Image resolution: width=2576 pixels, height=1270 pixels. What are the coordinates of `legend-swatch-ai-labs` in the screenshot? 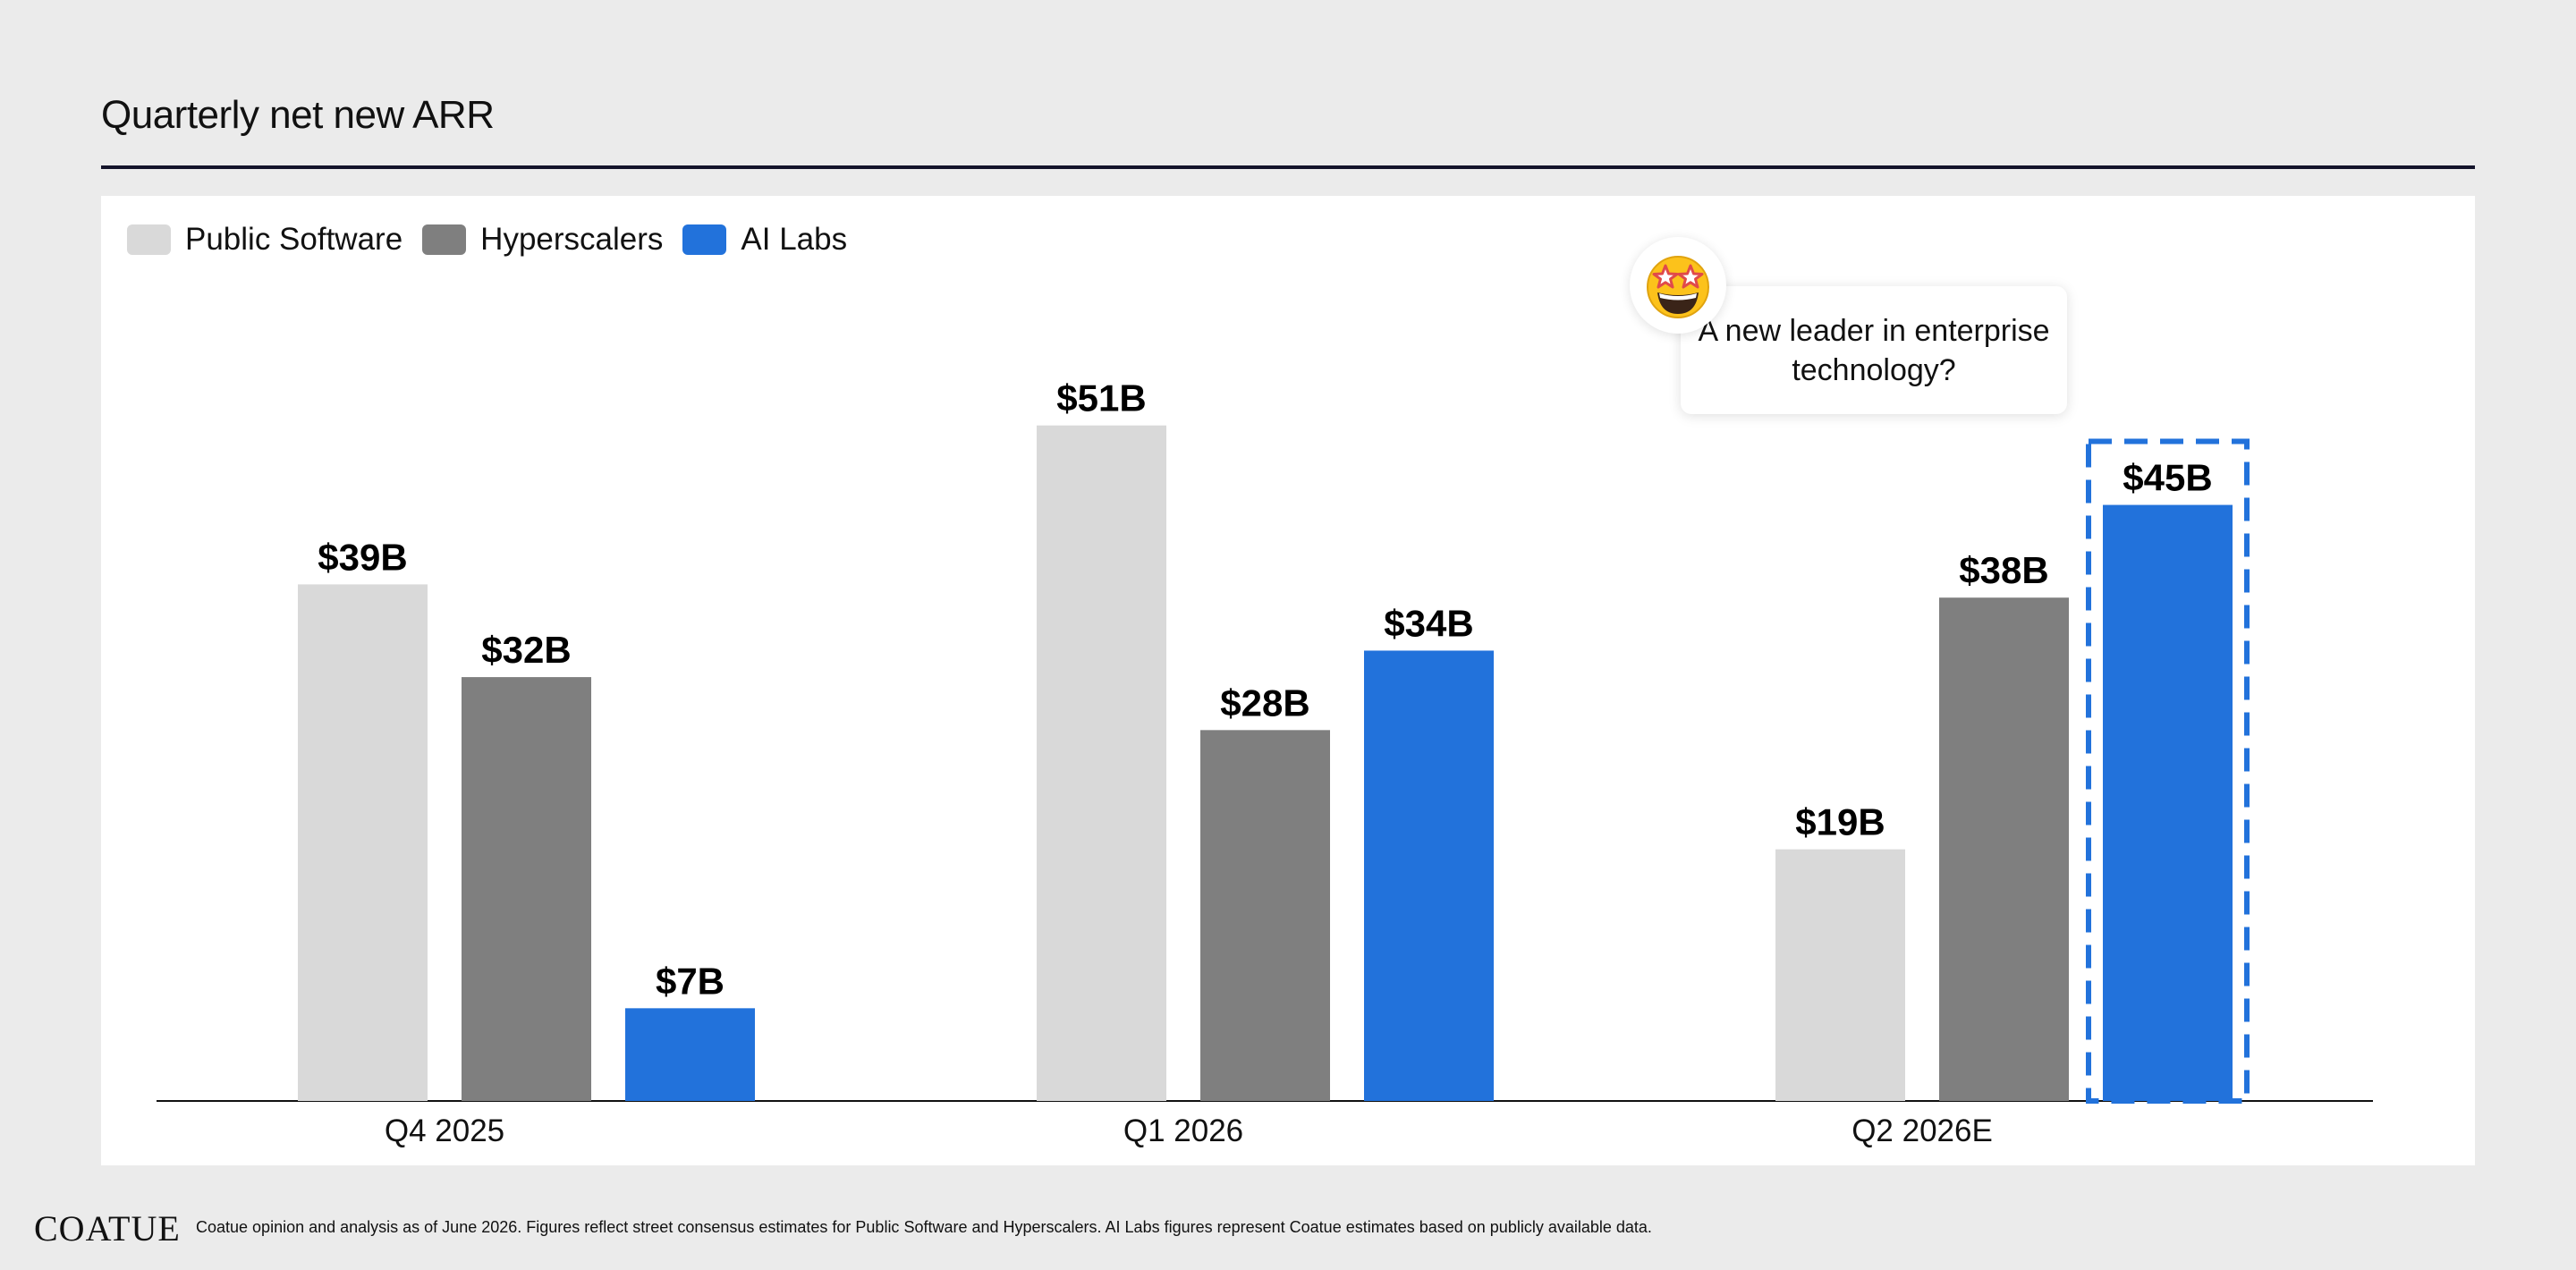 It's located at (704, 239).